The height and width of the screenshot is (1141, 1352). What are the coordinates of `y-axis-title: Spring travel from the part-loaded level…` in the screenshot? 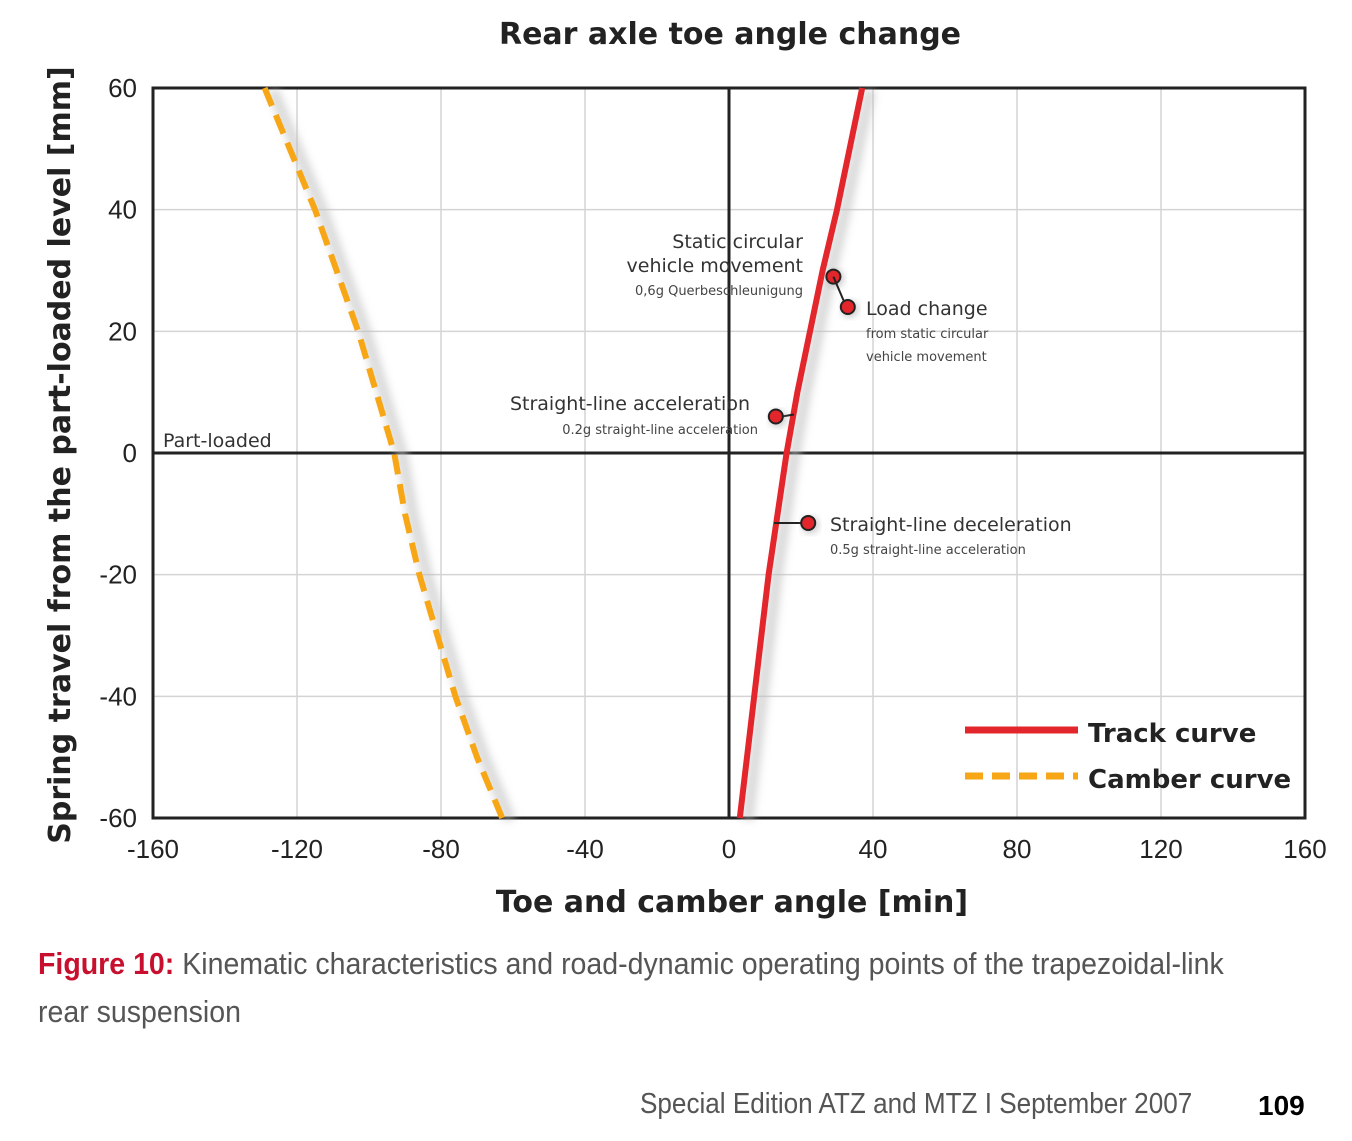 It's located at (60, 454).